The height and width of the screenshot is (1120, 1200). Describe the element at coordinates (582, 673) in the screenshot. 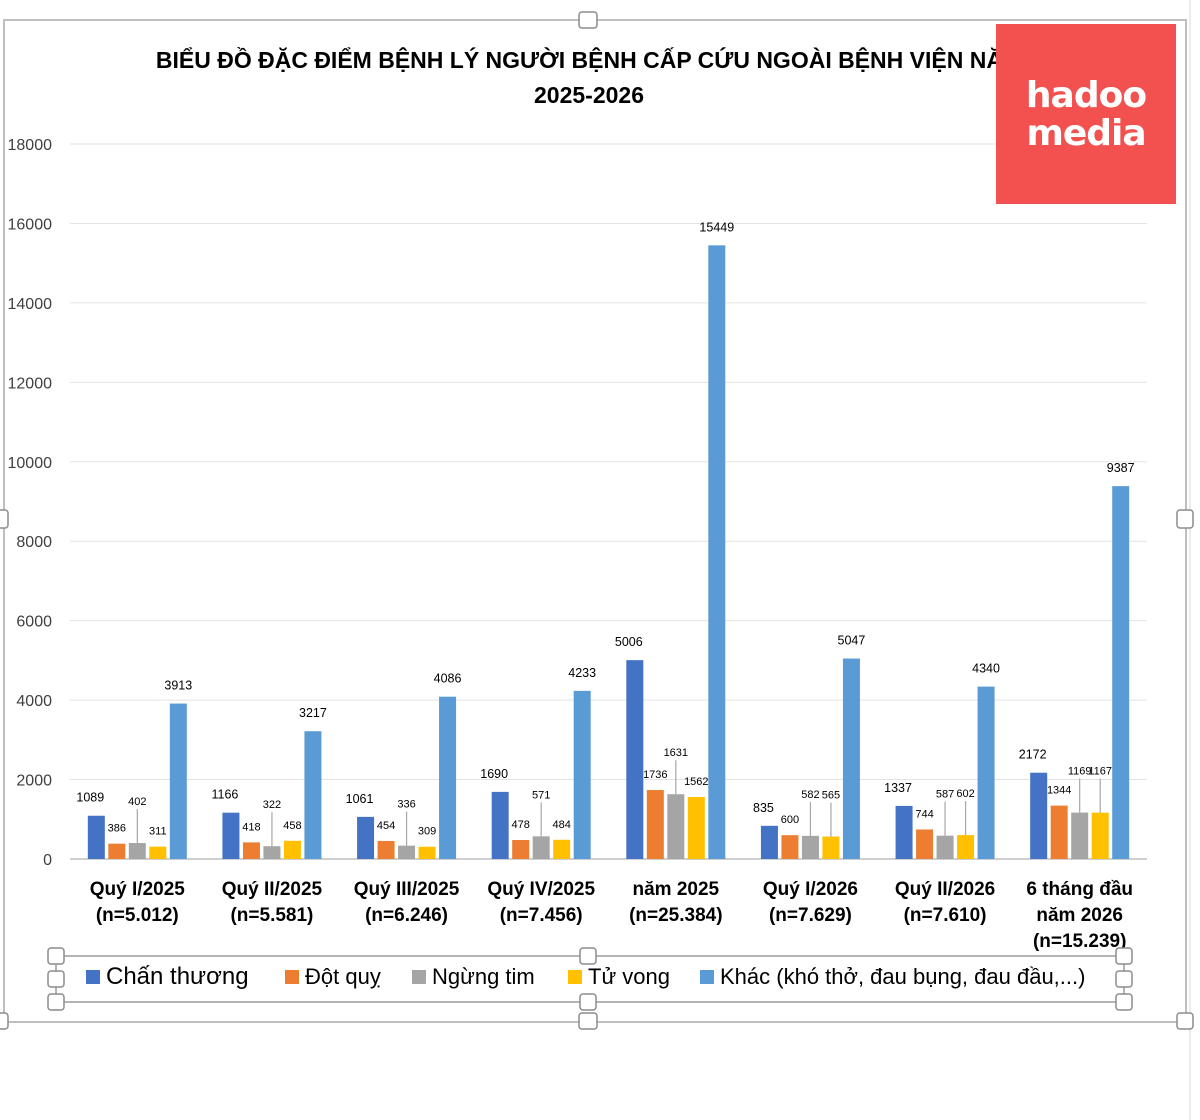

I see `data-label: 4233` at that location.